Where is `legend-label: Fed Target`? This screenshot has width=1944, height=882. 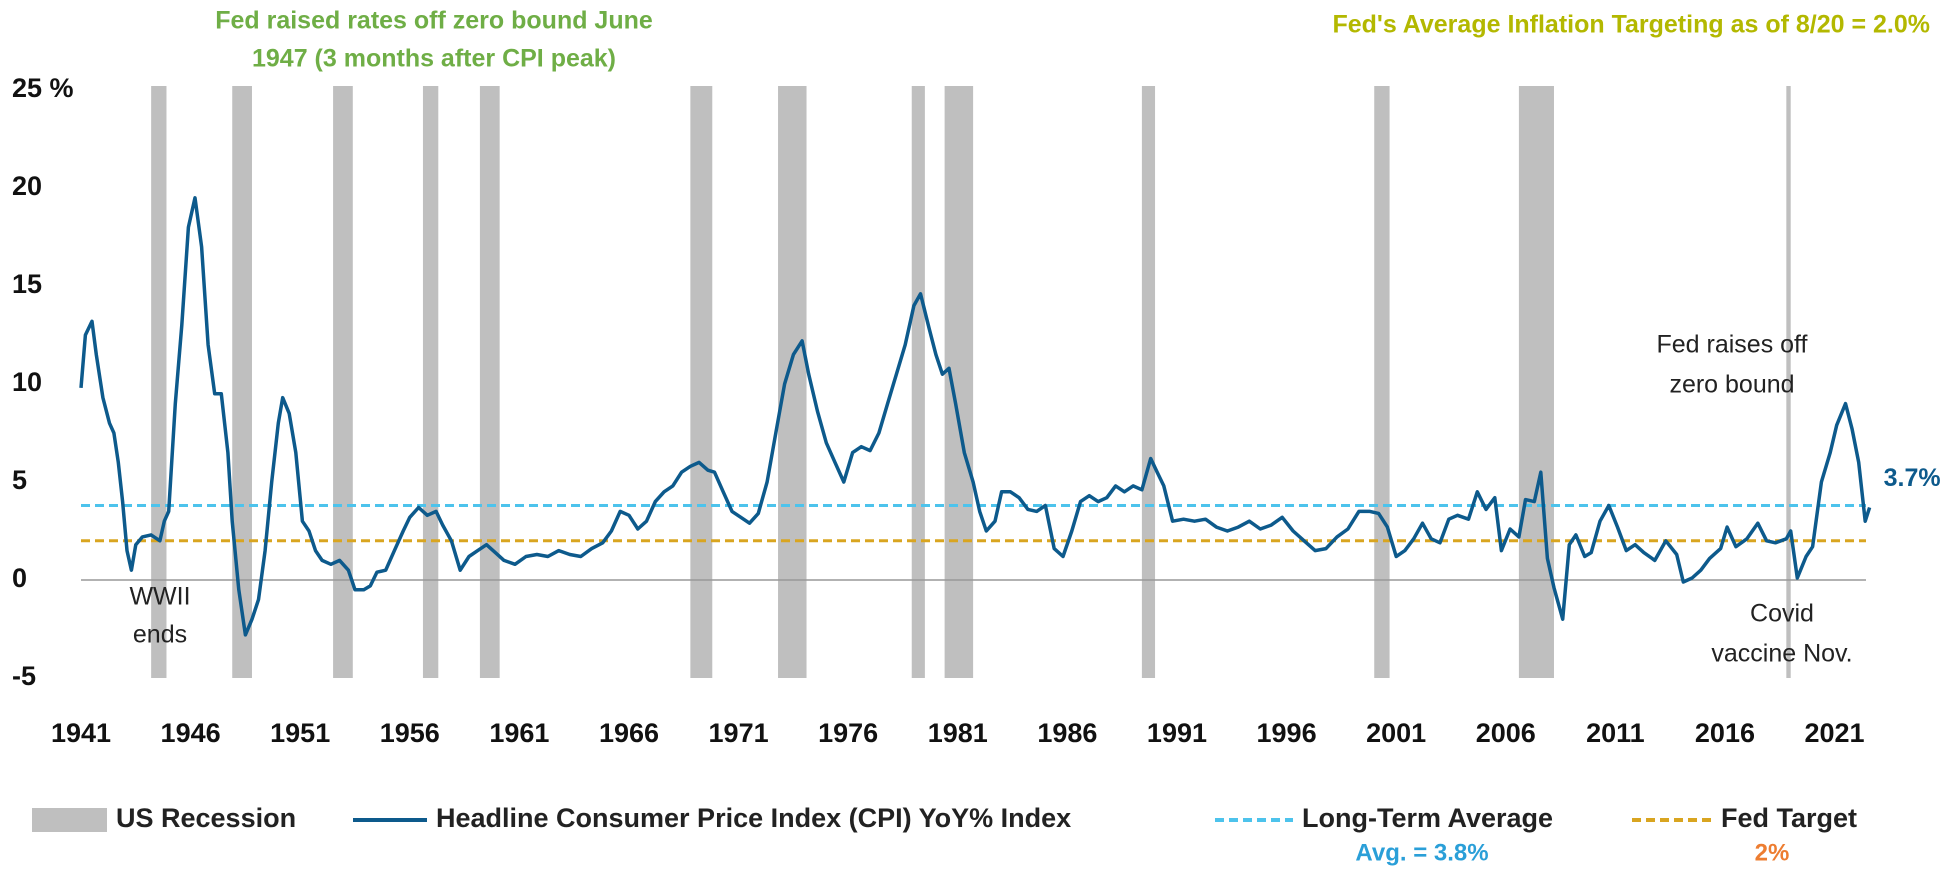 legend-label: Fed Target is located at coordinates (1789, 818).